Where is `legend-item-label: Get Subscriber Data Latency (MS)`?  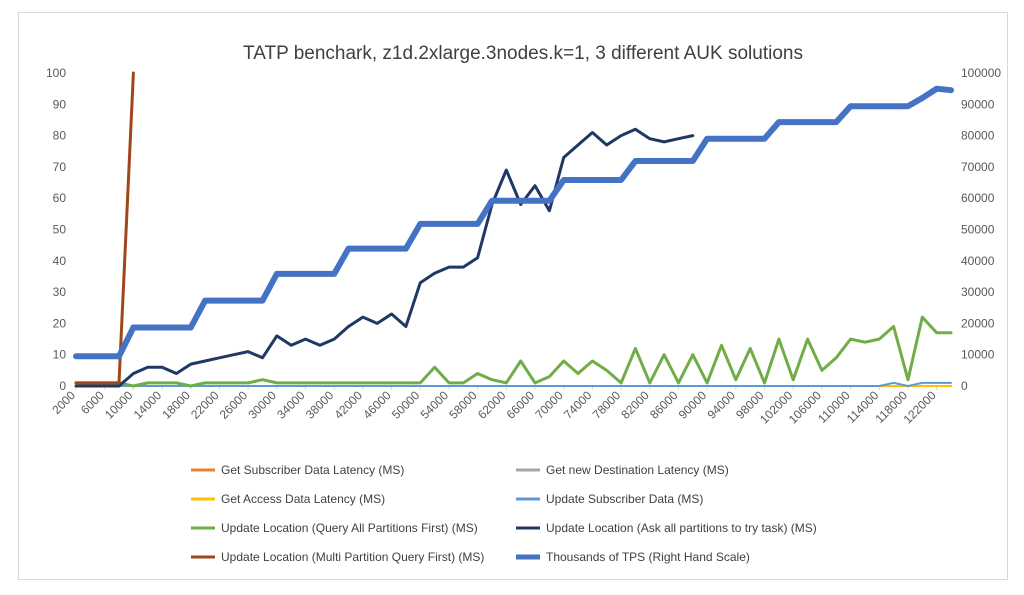
legend-item-label: Get Subscriber Data Latency (MS) is located at coordinates (312, 470).